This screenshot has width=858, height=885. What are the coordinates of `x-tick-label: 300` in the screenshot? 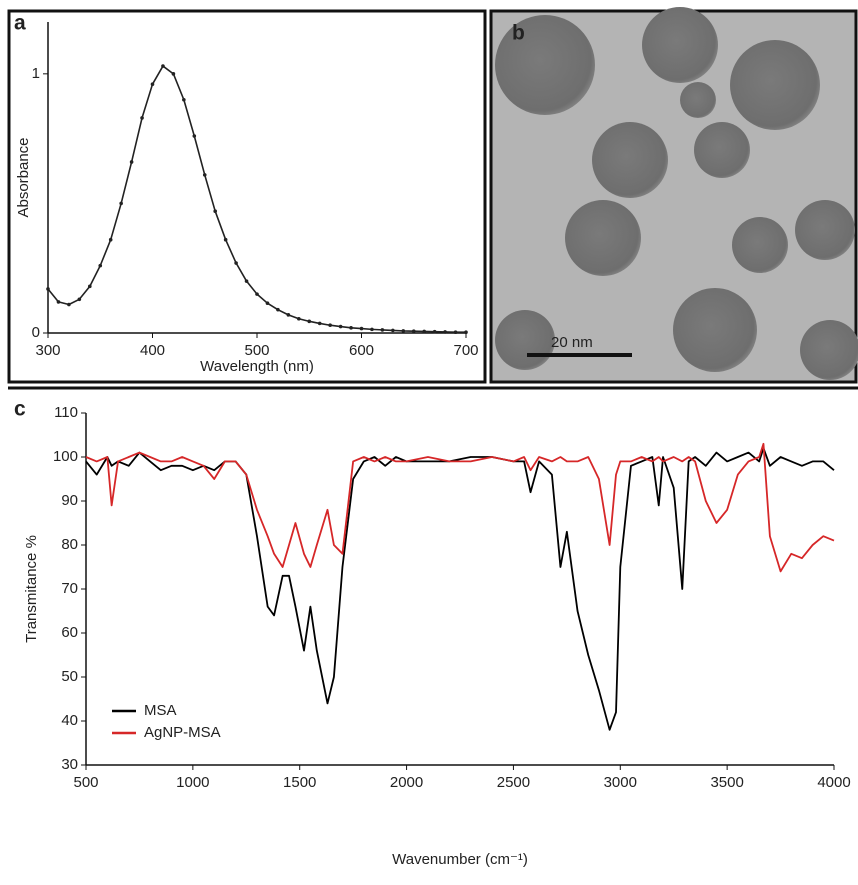 It's located at (47, 350).